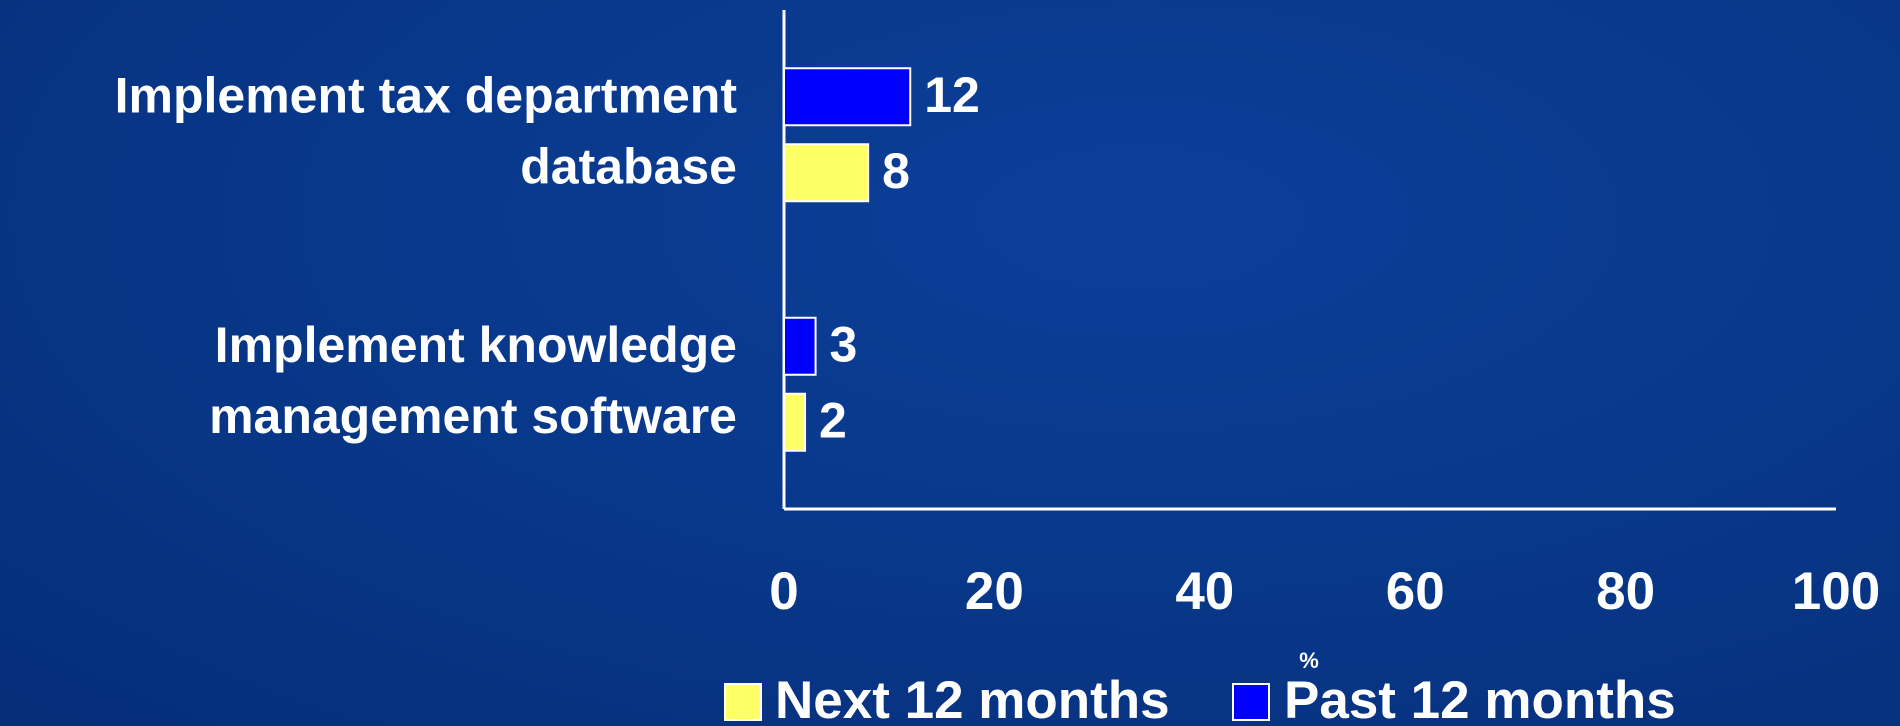 The width and height of the screenshot is (1900, 726). Describe the element at coordinates (994, 591) in the screenshot. I see `x-tick-label: 20` at that location.